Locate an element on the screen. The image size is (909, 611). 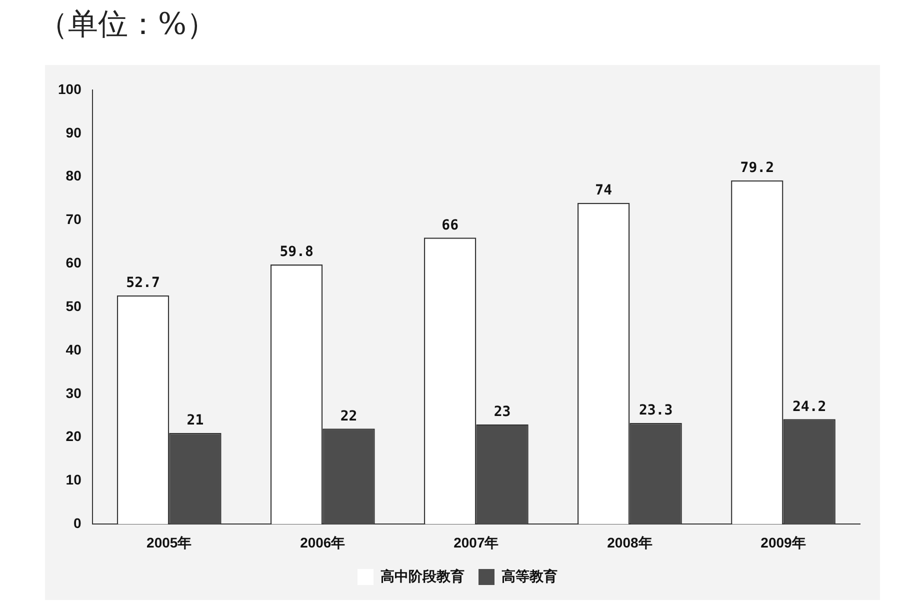
x-tick-label: 2008年 is located at coordinates (629, 542).